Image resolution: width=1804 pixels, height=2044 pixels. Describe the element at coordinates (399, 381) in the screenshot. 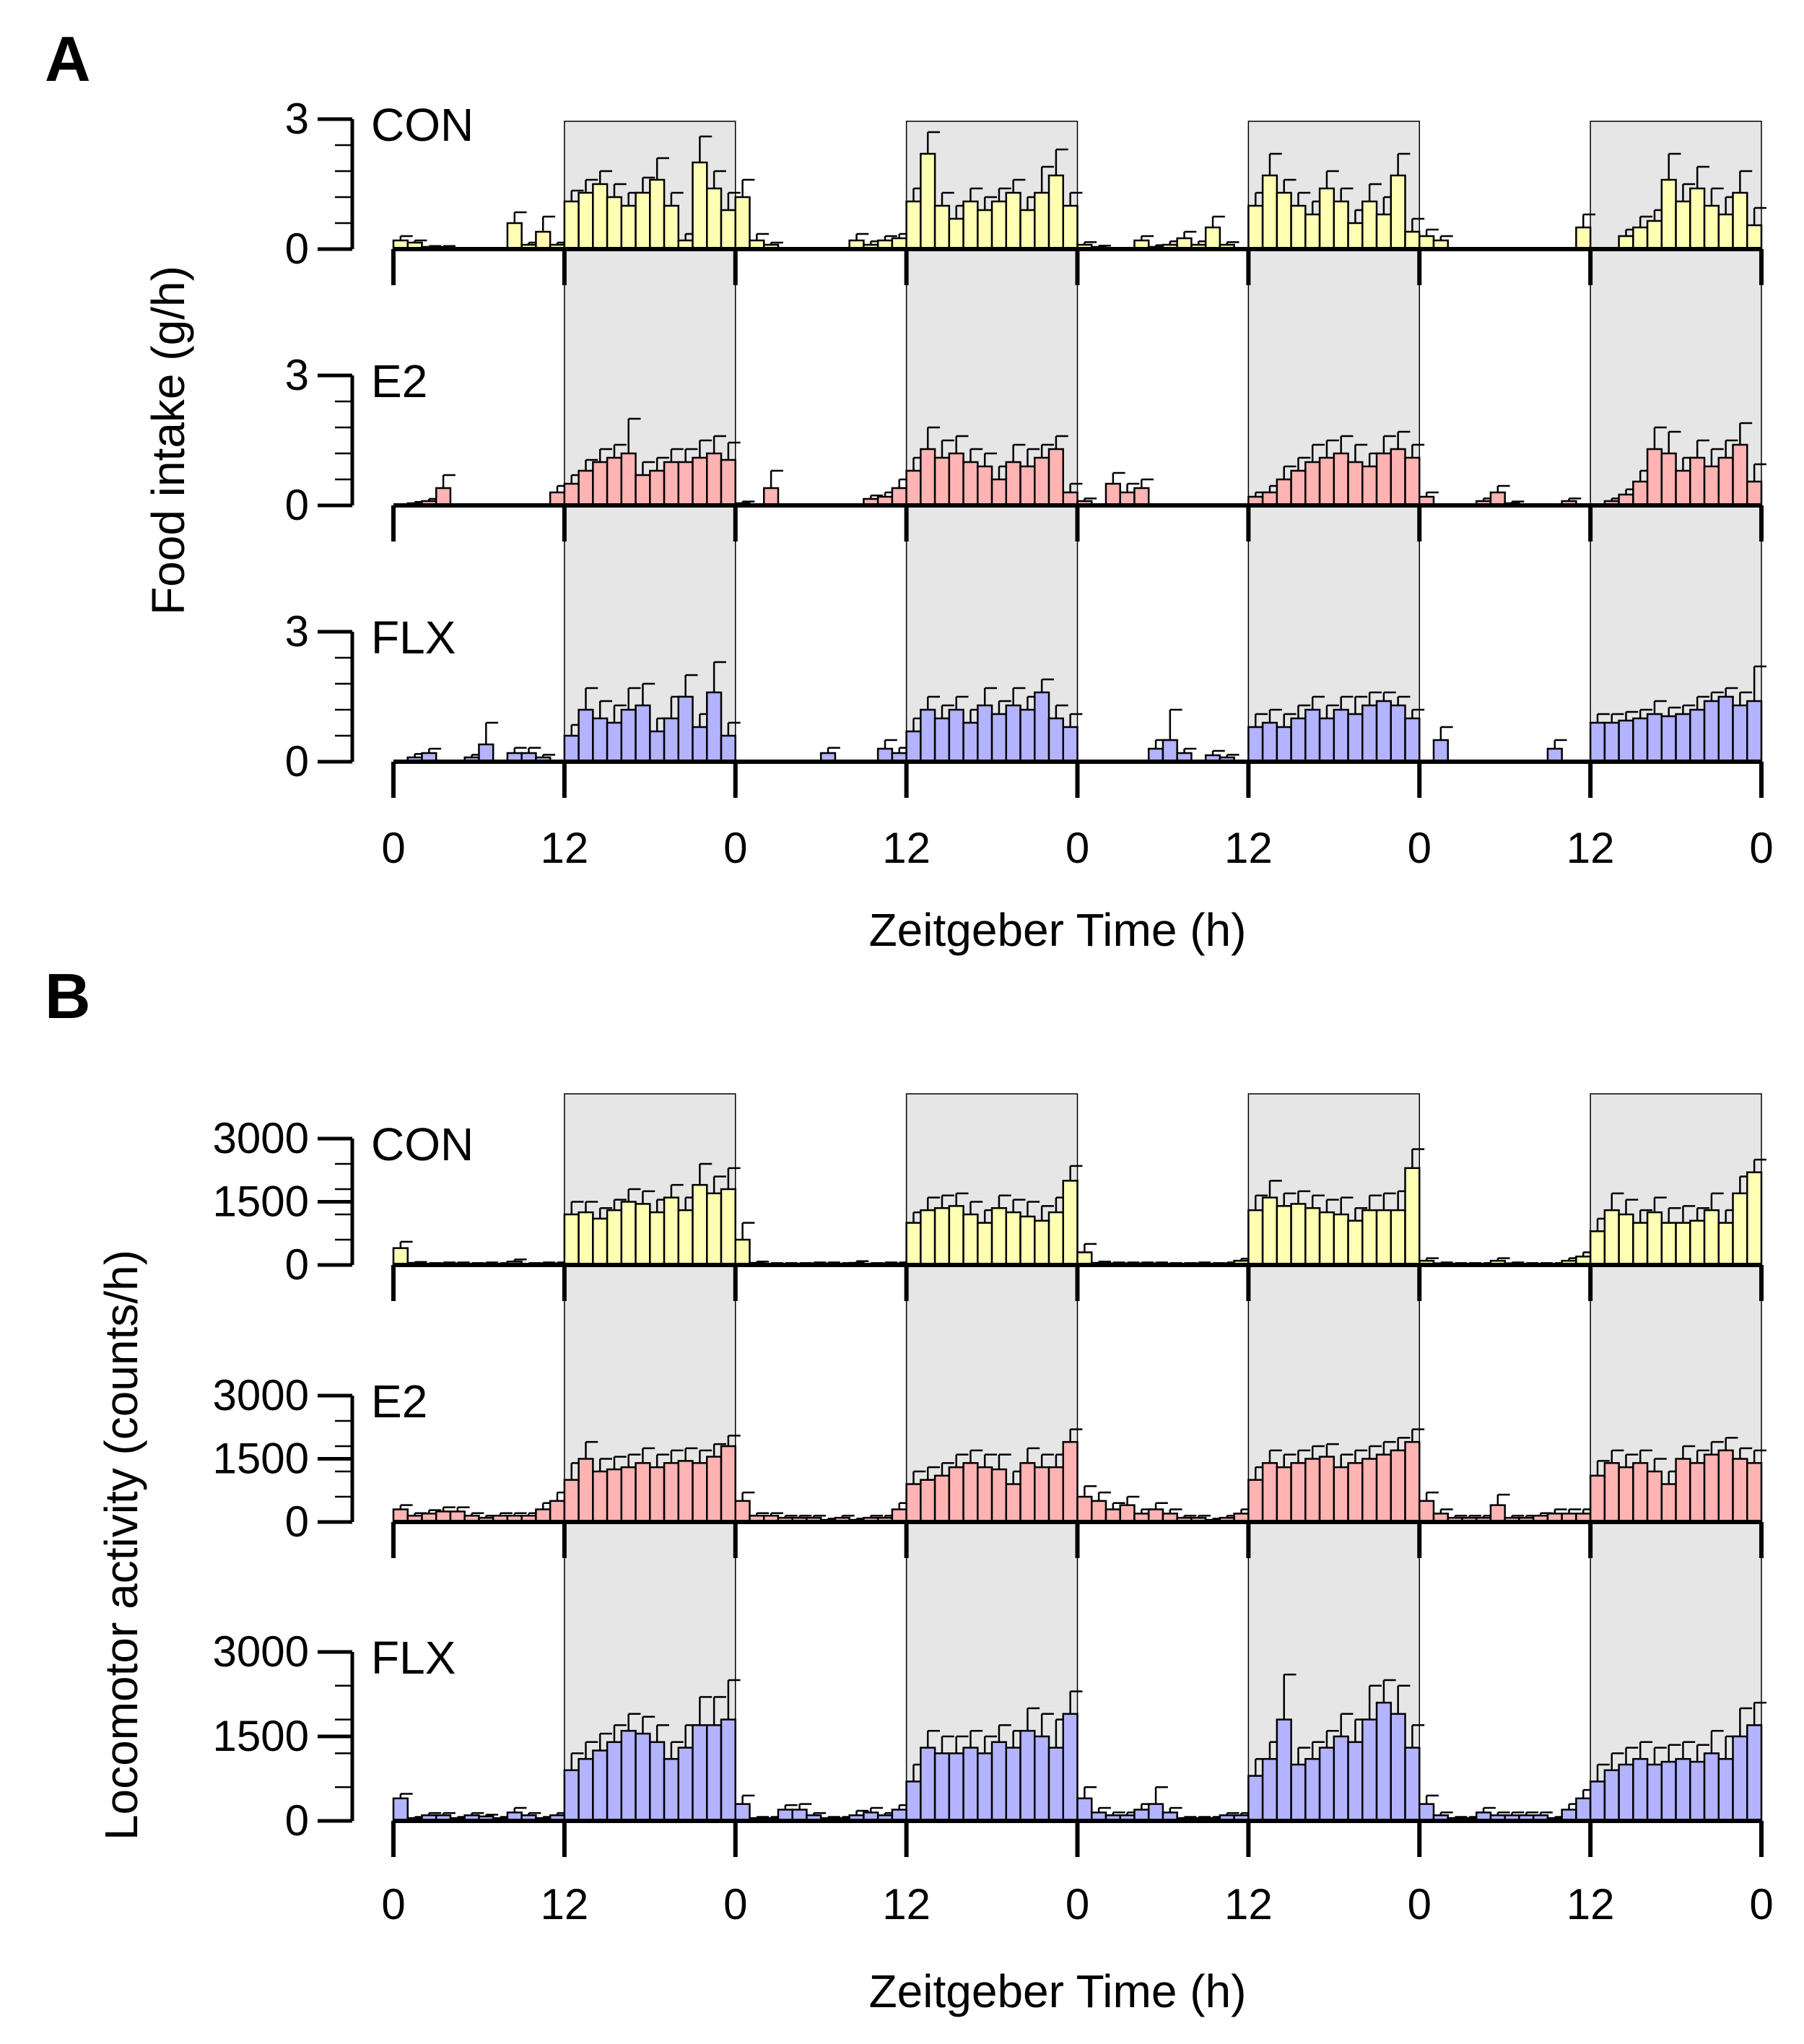

I see `panel-a-group-label-e2: E2` at that location.